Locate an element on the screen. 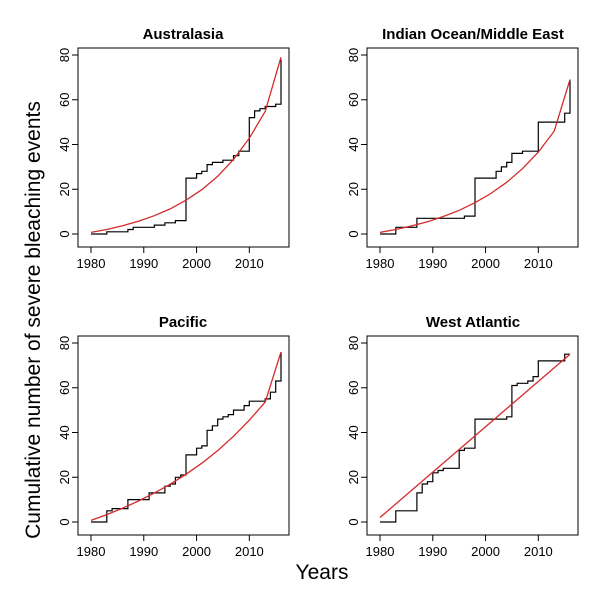 Image resolution: width=591 pixels, height=597 pixels. panel-title: Australasia is located at coordinates (184, 34).